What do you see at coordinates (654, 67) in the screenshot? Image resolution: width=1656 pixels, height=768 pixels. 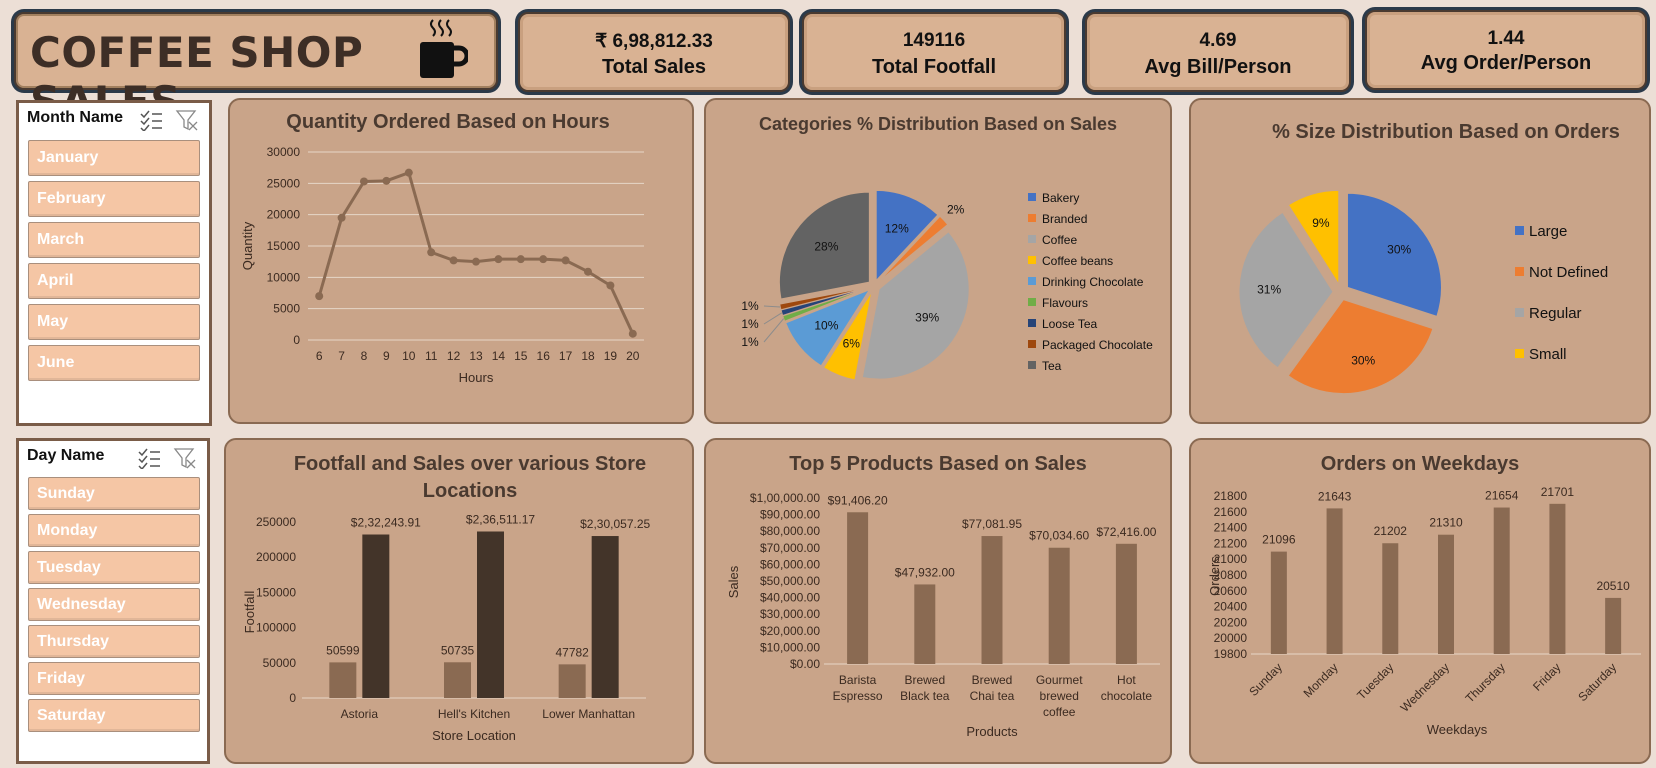 I see `kpi-label: Total Sales` at bounding box center [654, 67].